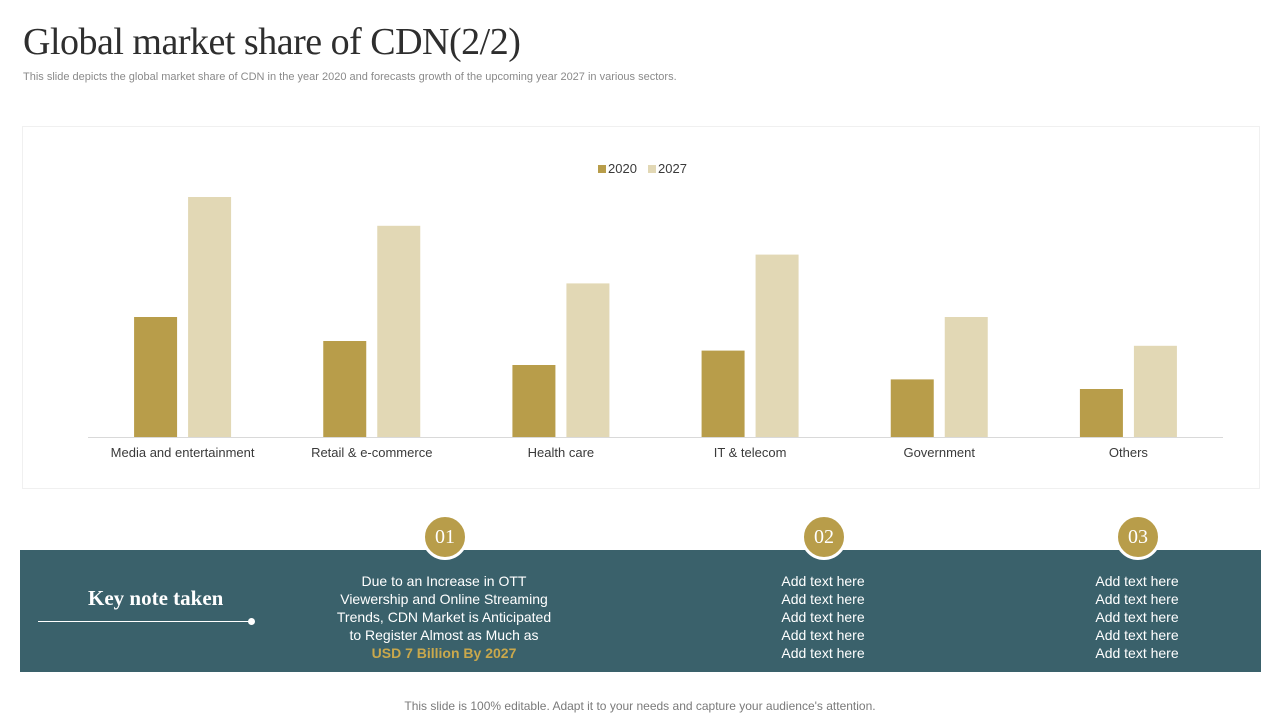 The width and height of the screenshot is (1280, 720). What do you see at coordinates (1129, 452) in the screenshot?
I see `x-tick-label: Others` at bounding box center [1129, 452].